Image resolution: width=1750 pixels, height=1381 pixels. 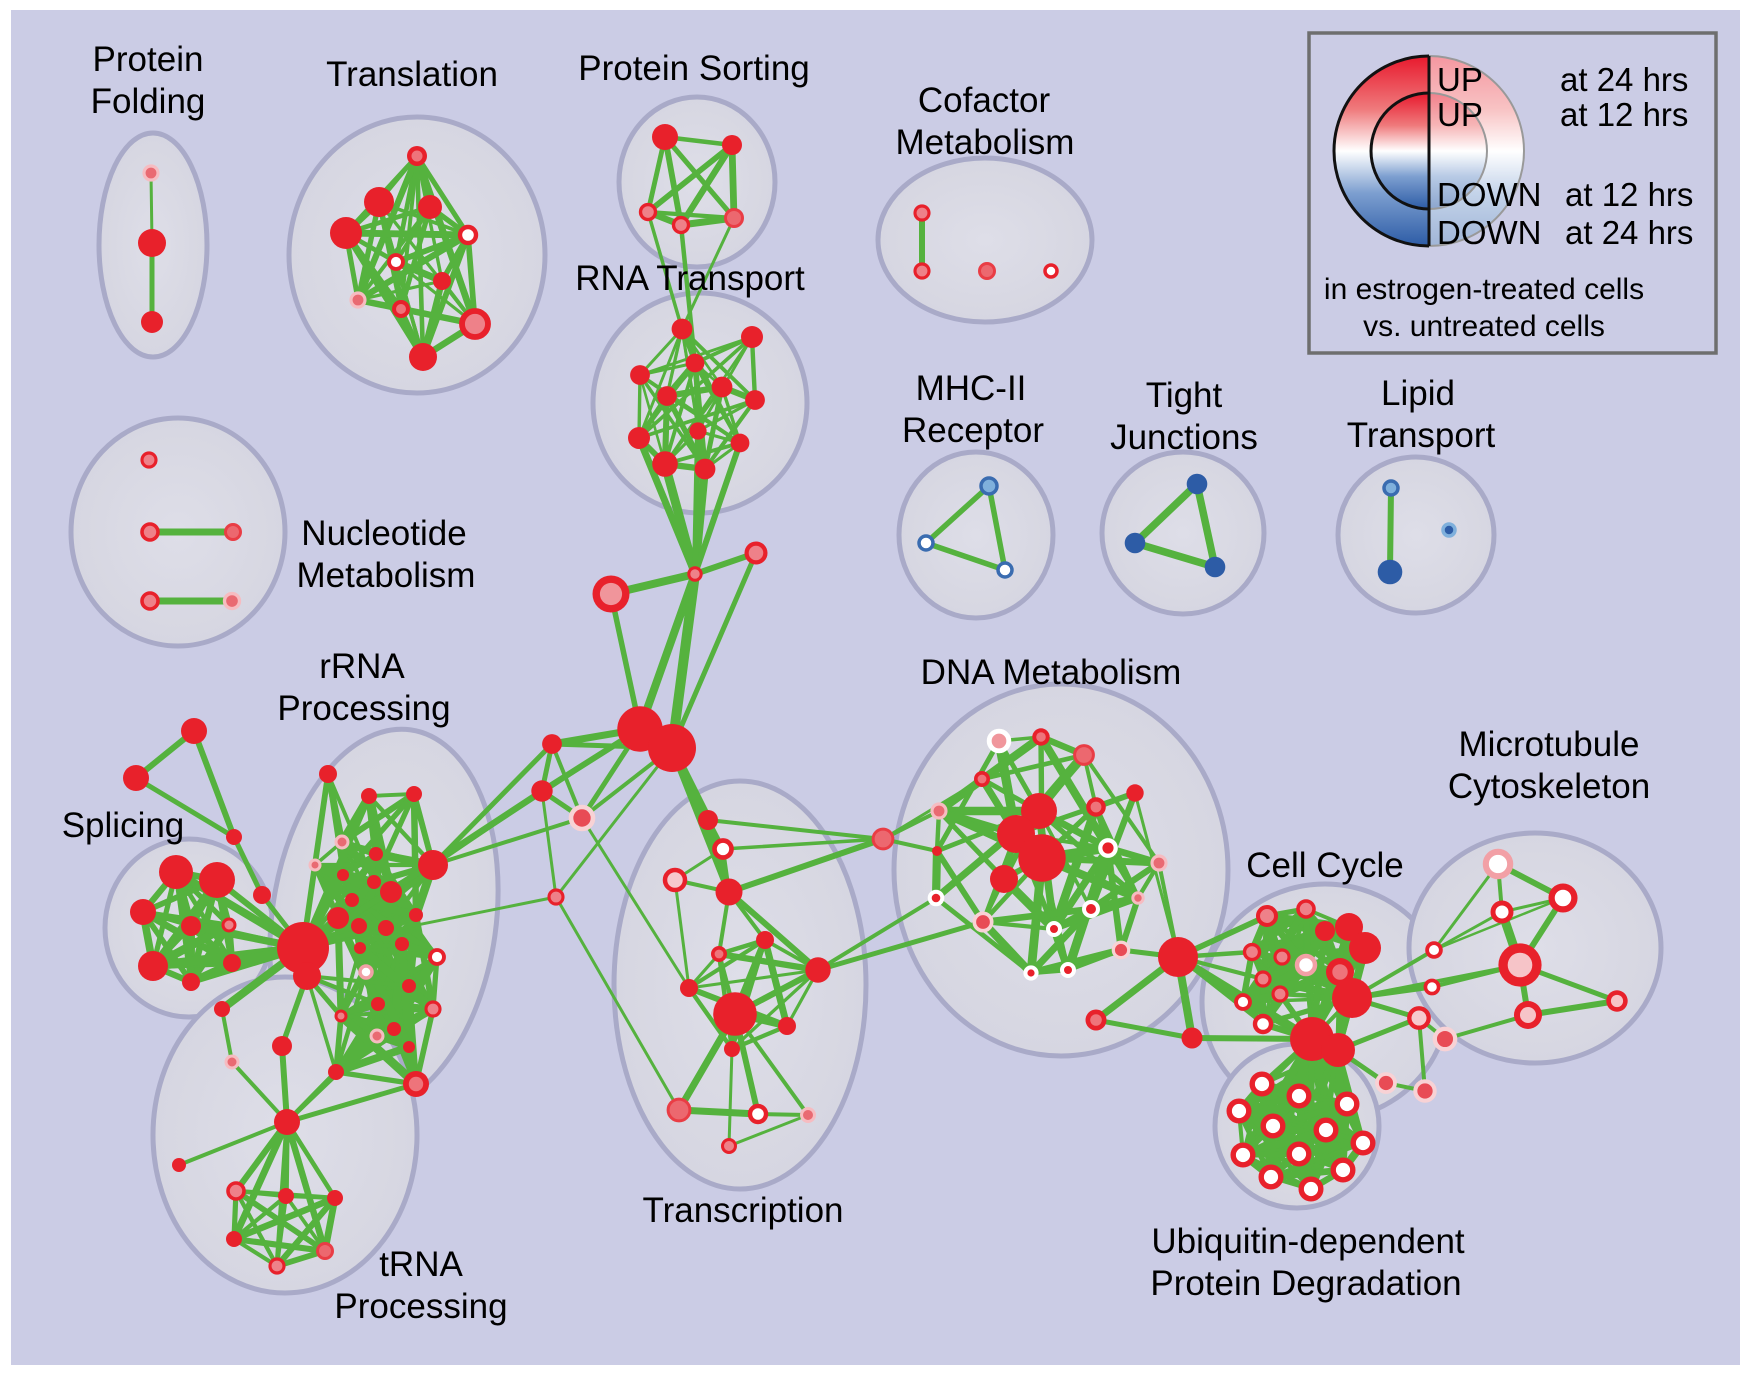 What do you see at coordinates (362, 666) in the screenshot?
I see `svg-text: rRNA` at bounding box center [362, 666].